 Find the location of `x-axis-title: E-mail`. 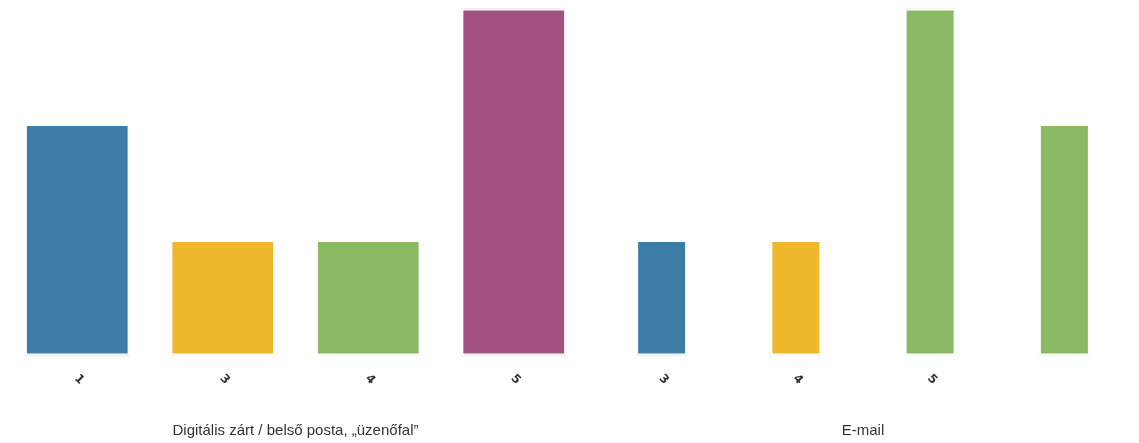

x-axis-title: E-mail is located at coordinates (863, 429).